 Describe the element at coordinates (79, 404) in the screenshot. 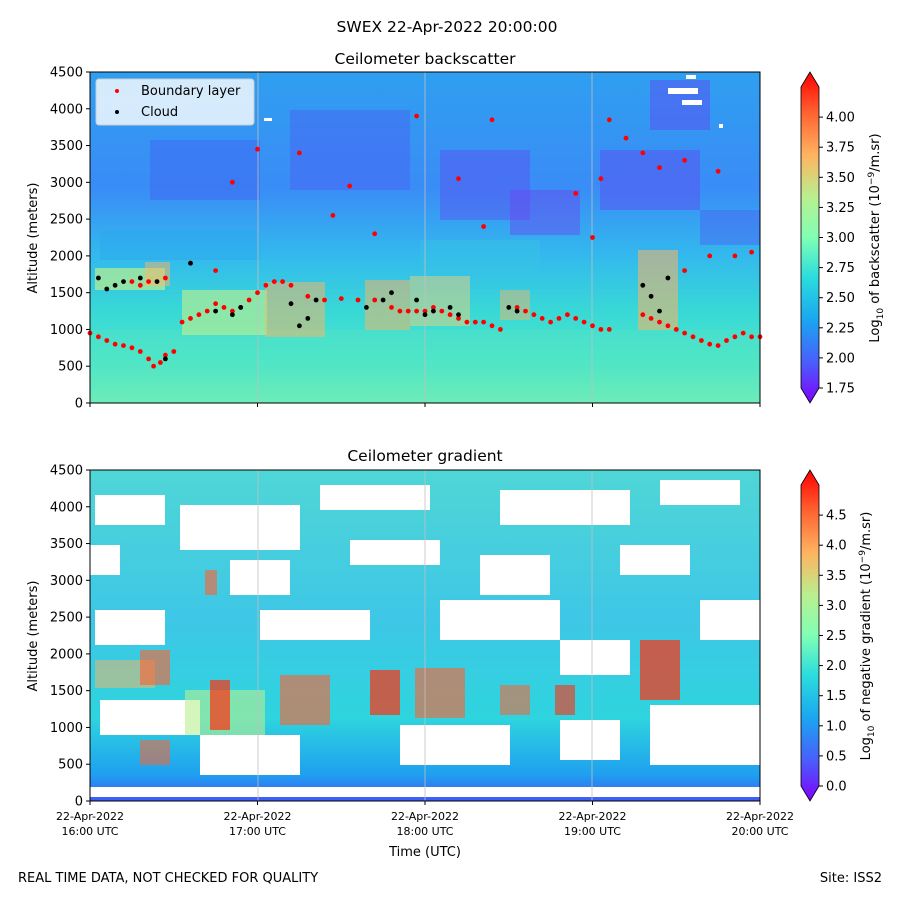

I see `y-tick-label: 0` at that location.